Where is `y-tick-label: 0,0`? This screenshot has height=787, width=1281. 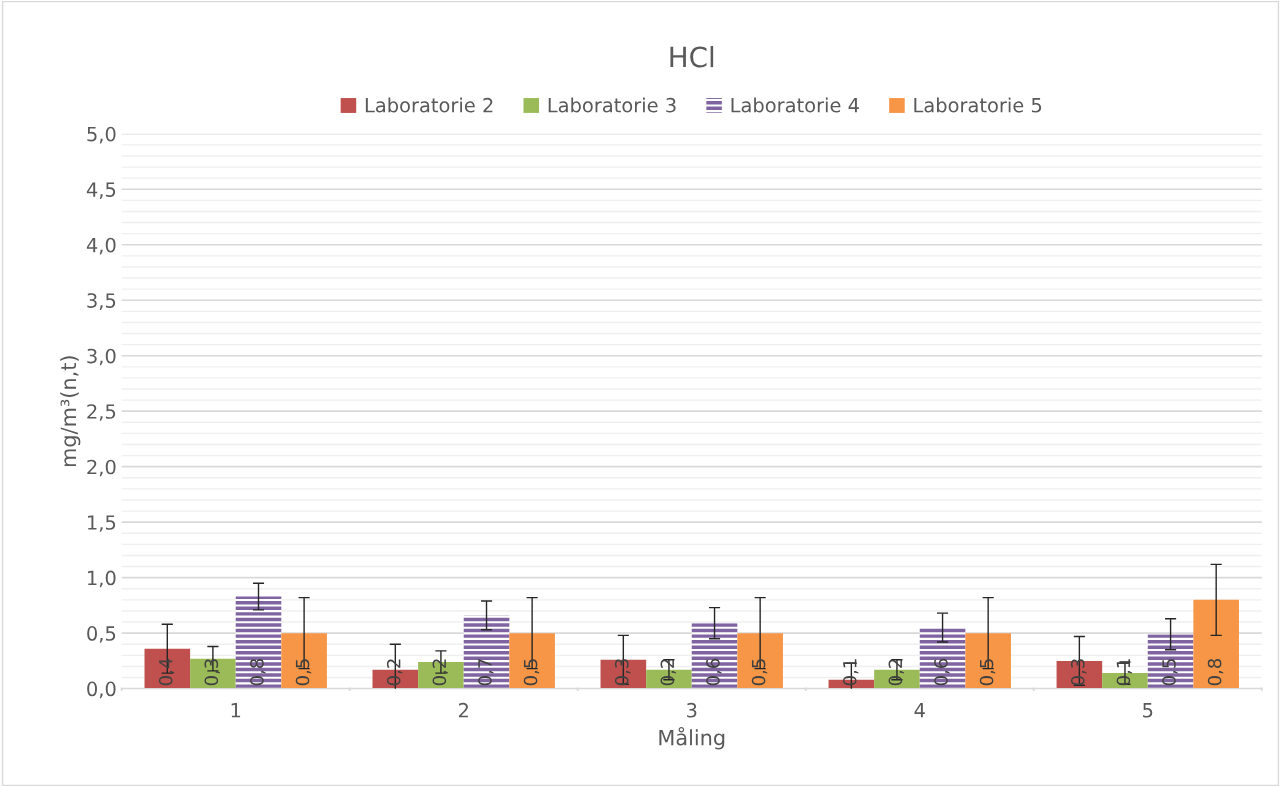
y-tick-label: 0,0 is located at coordinates (101, 690).